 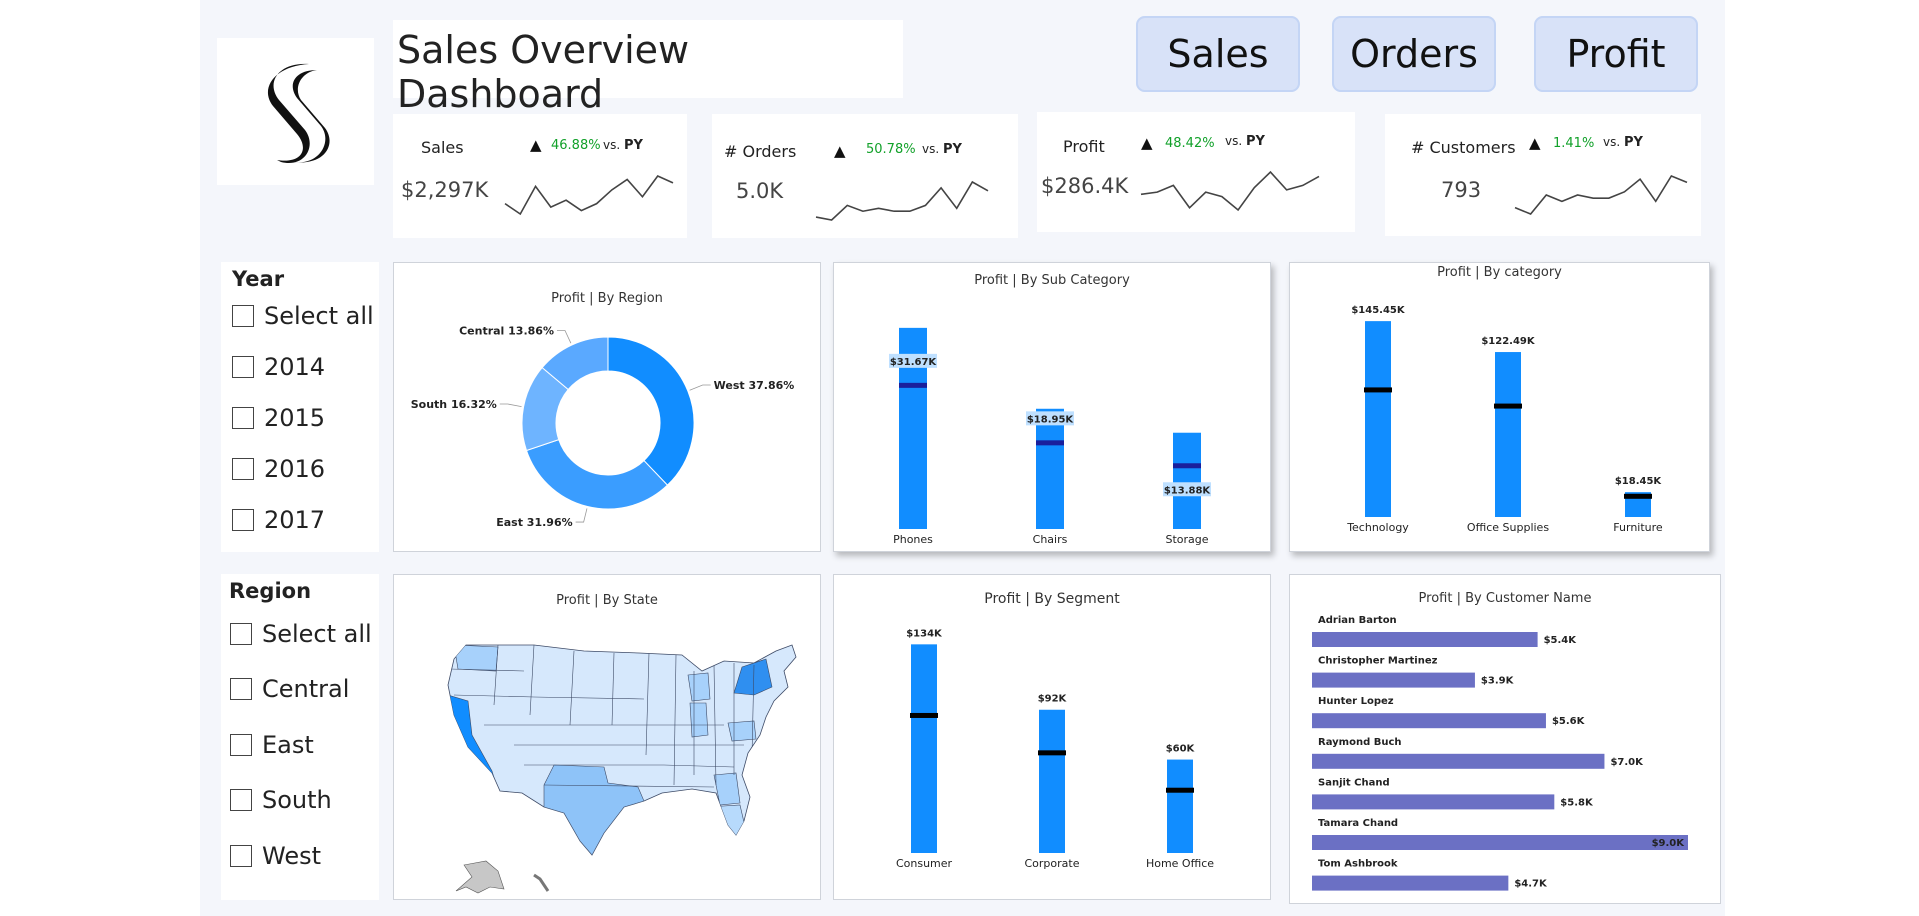 What do you see at coordinates (1377, 527) in the screenshot?
I see `tick-label: Technology` at bounding box center [1377, 527].